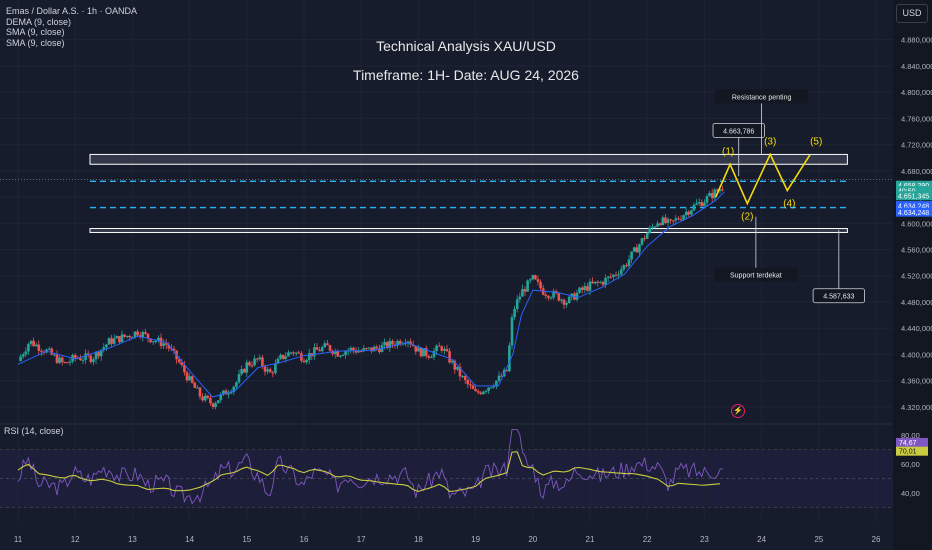  Describe the element at coordinates (35, 32) in the screenshot. I see `indicator-sma-1: SMA (9, close)` at that location.